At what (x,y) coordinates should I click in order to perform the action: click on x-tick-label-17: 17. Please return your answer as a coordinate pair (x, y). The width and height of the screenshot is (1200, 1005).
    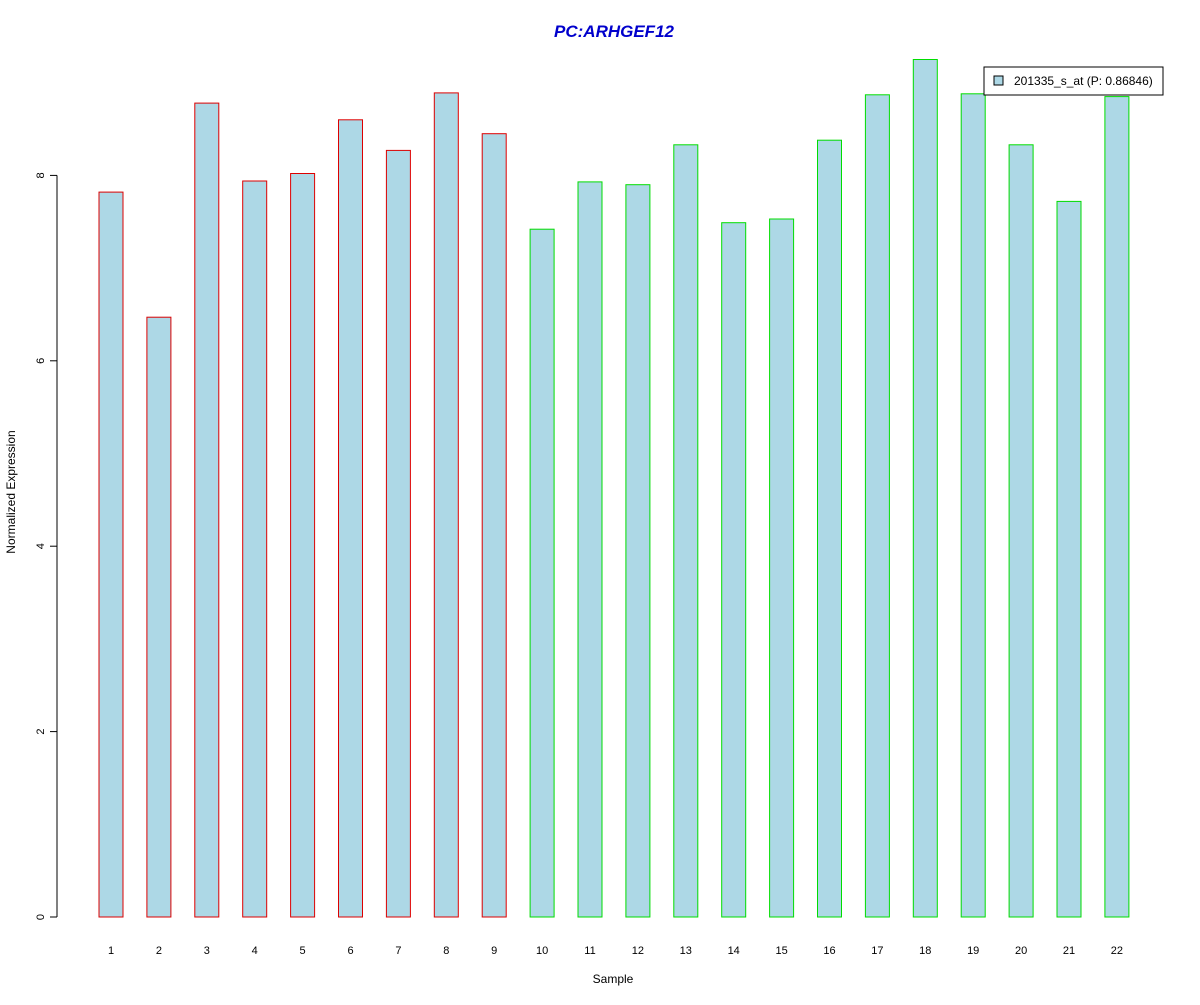
    Looking at the image, I should click on (877, 951).